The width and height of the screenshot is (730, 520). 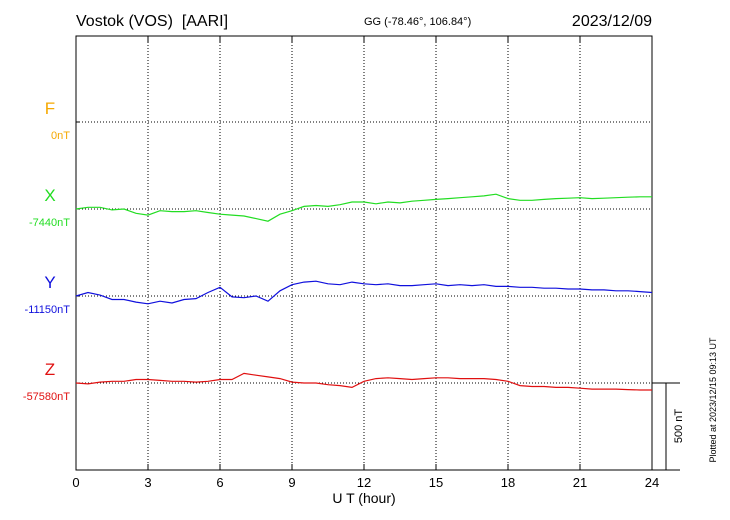 What do you see at coordinates (46, 251) in the screenshot?
I see `series-labels: F 0nT X -7440nT Y -11150nT Z -57580nT` at bounding box center [46, 251].